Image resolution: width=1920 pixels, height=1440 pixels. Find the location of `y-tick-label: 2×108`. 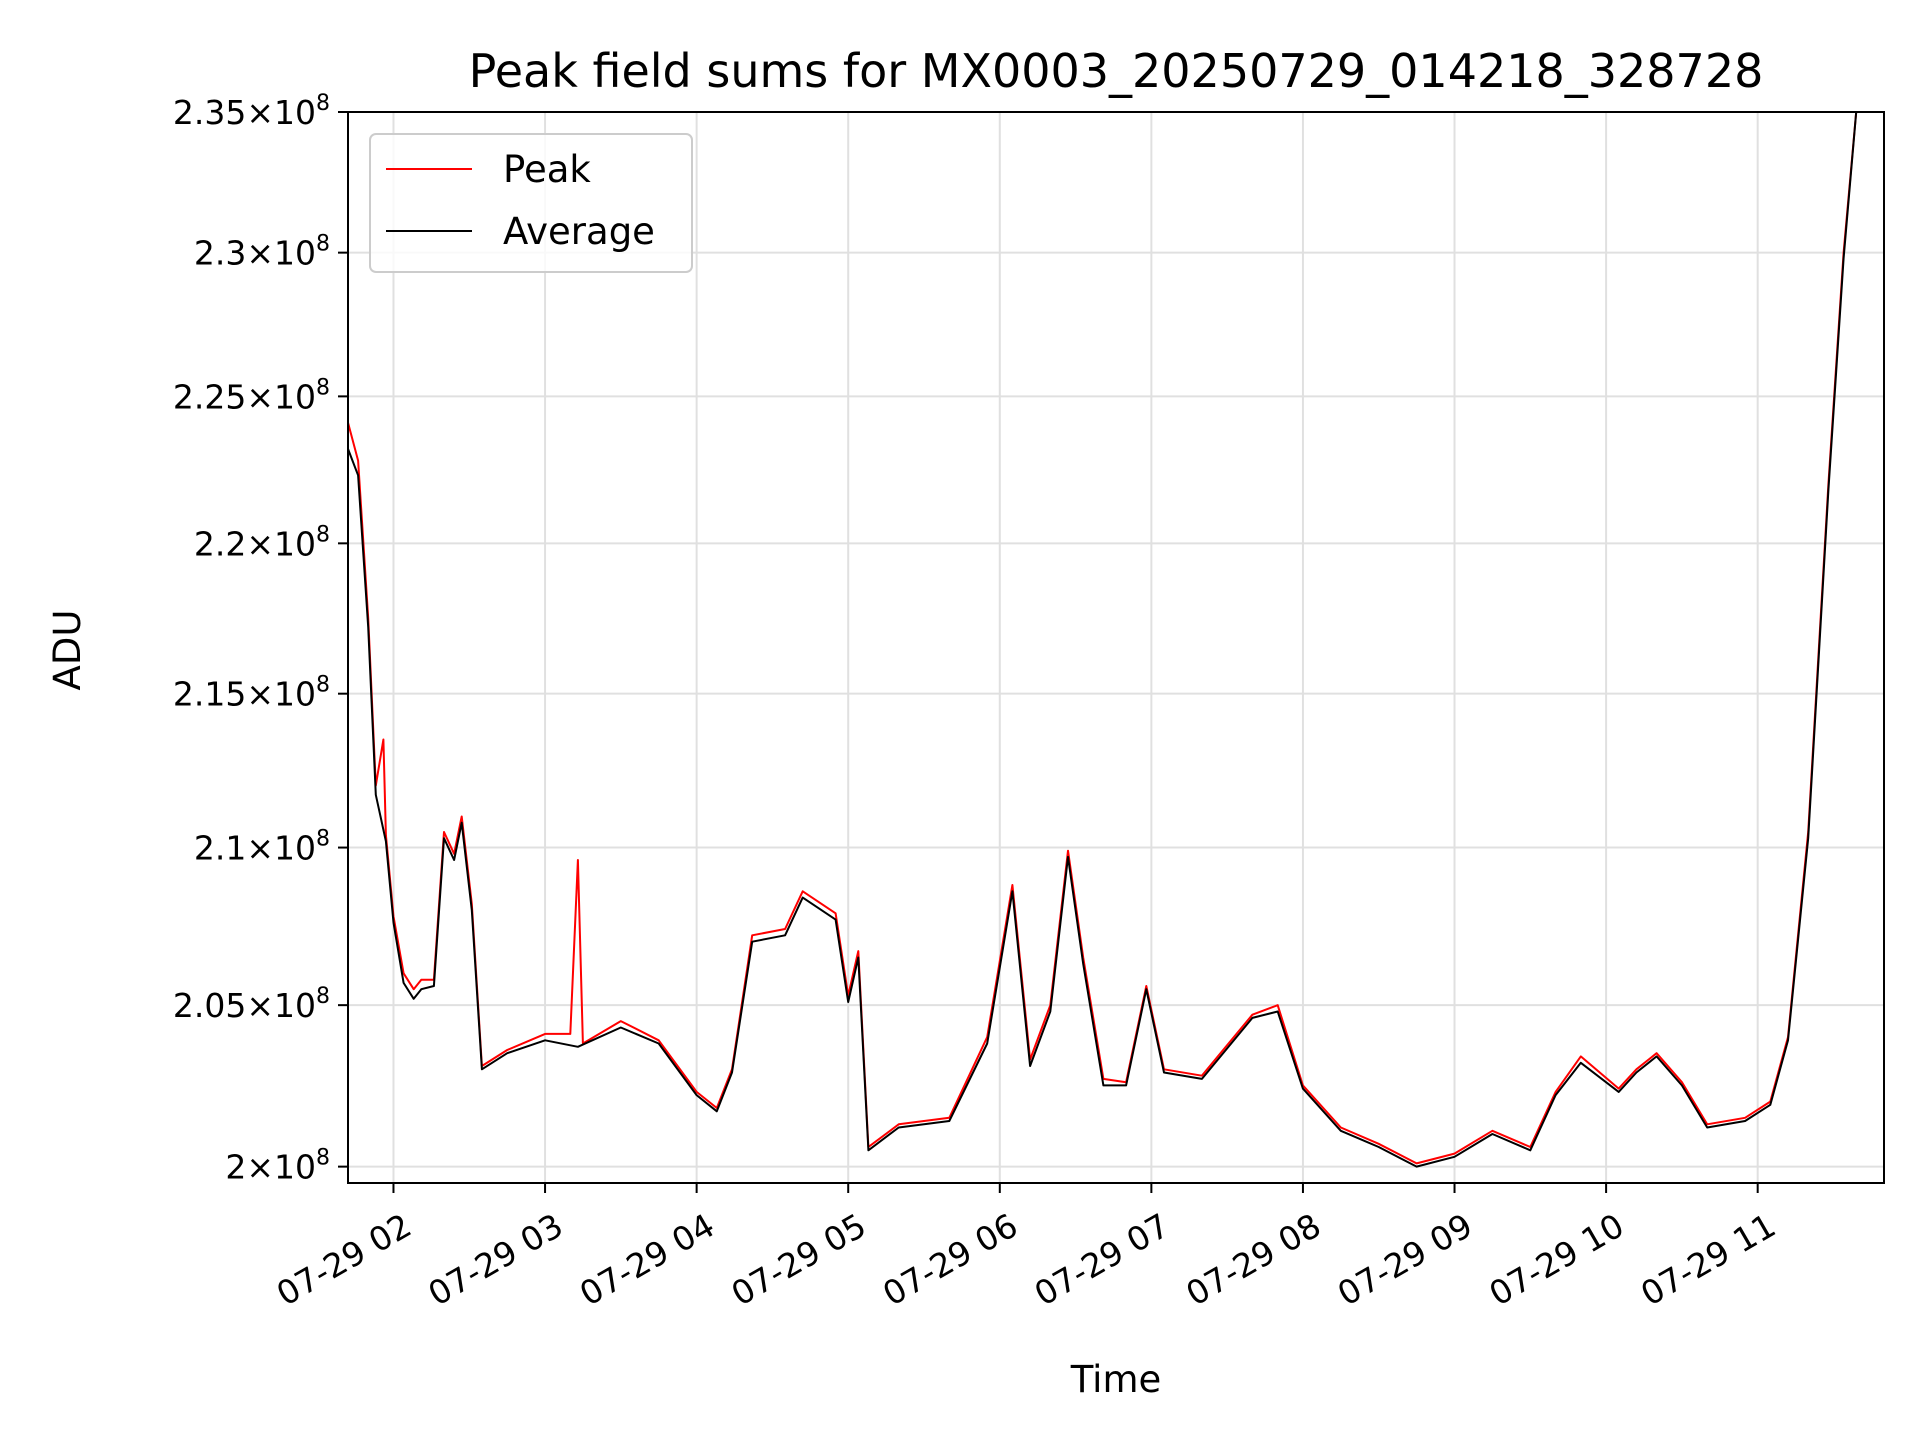

y-tick-label: 2×108 is located at coordinates (277, 1166).